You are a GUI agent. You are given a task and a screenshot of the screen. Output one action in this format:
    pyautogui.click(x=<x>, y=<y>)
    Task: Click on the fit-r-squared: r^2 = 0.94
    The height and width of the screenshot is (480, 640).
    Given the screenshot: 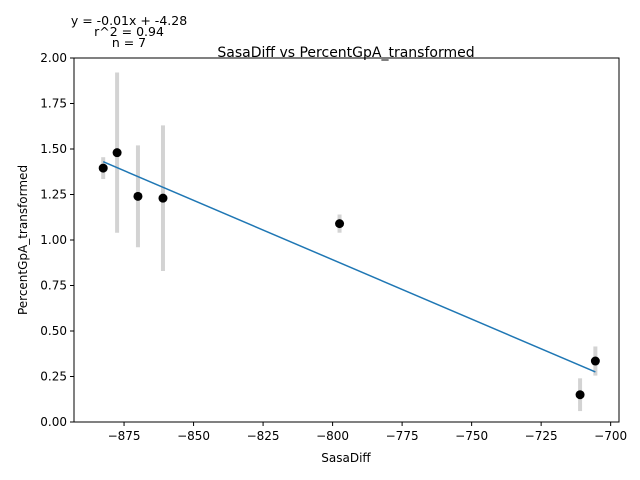 What is the action you would take?
    pyautogui.click(x=129, y=31)
    